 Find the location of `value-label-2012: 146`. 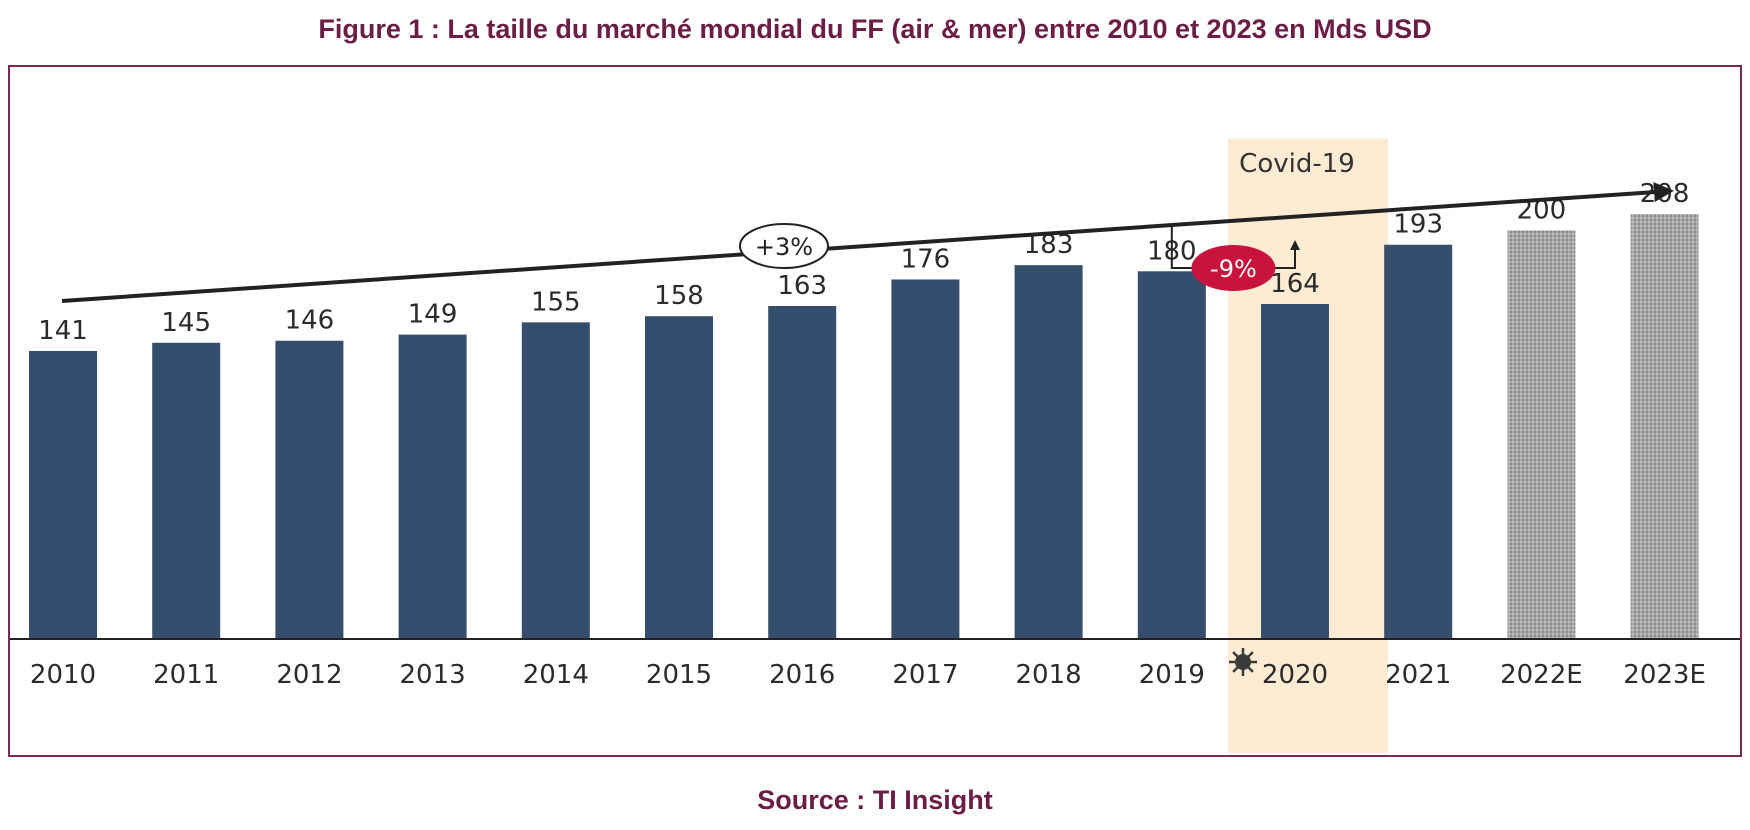

value-label-2012: 146 is located at coordinates (310, 321).